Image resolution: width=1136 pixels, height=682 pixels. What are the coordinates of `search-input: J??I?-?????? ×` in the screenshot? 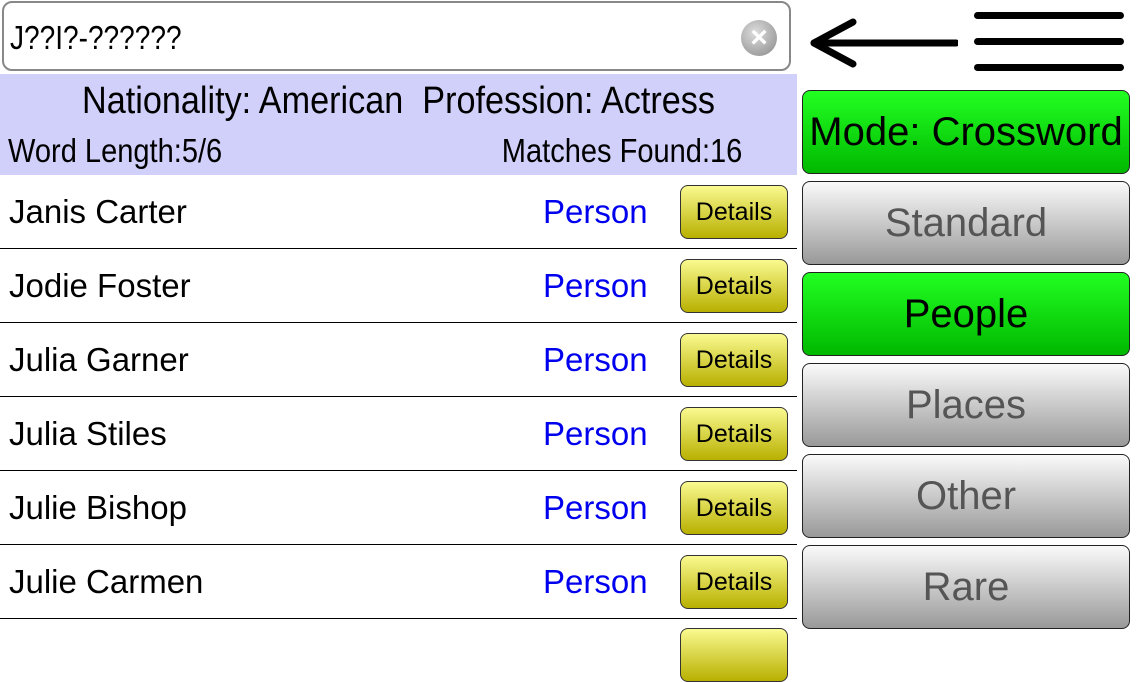 It's located at (396, 36).